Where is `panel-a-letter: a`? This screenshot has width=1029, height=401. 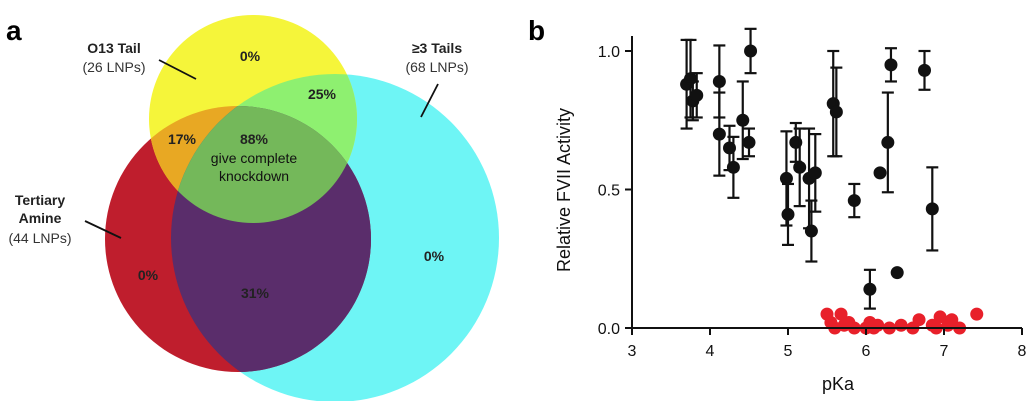
panel-a-letter: a is located at coordinates (14, 30).